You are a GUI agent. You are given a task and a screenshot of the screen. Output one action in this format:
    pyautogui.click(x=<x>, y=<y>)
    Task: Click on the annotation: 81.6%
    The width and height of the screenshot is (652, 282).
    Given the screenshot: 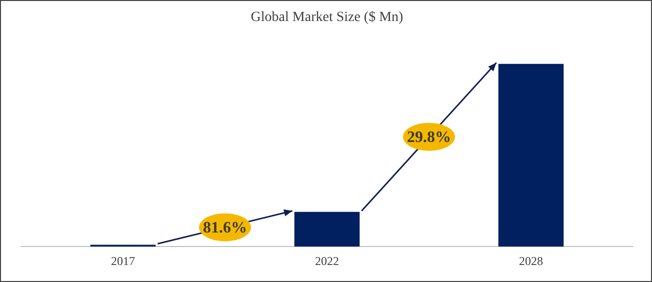 What is the action you would take?
    pyautogui.click(x=225, y=227)
    